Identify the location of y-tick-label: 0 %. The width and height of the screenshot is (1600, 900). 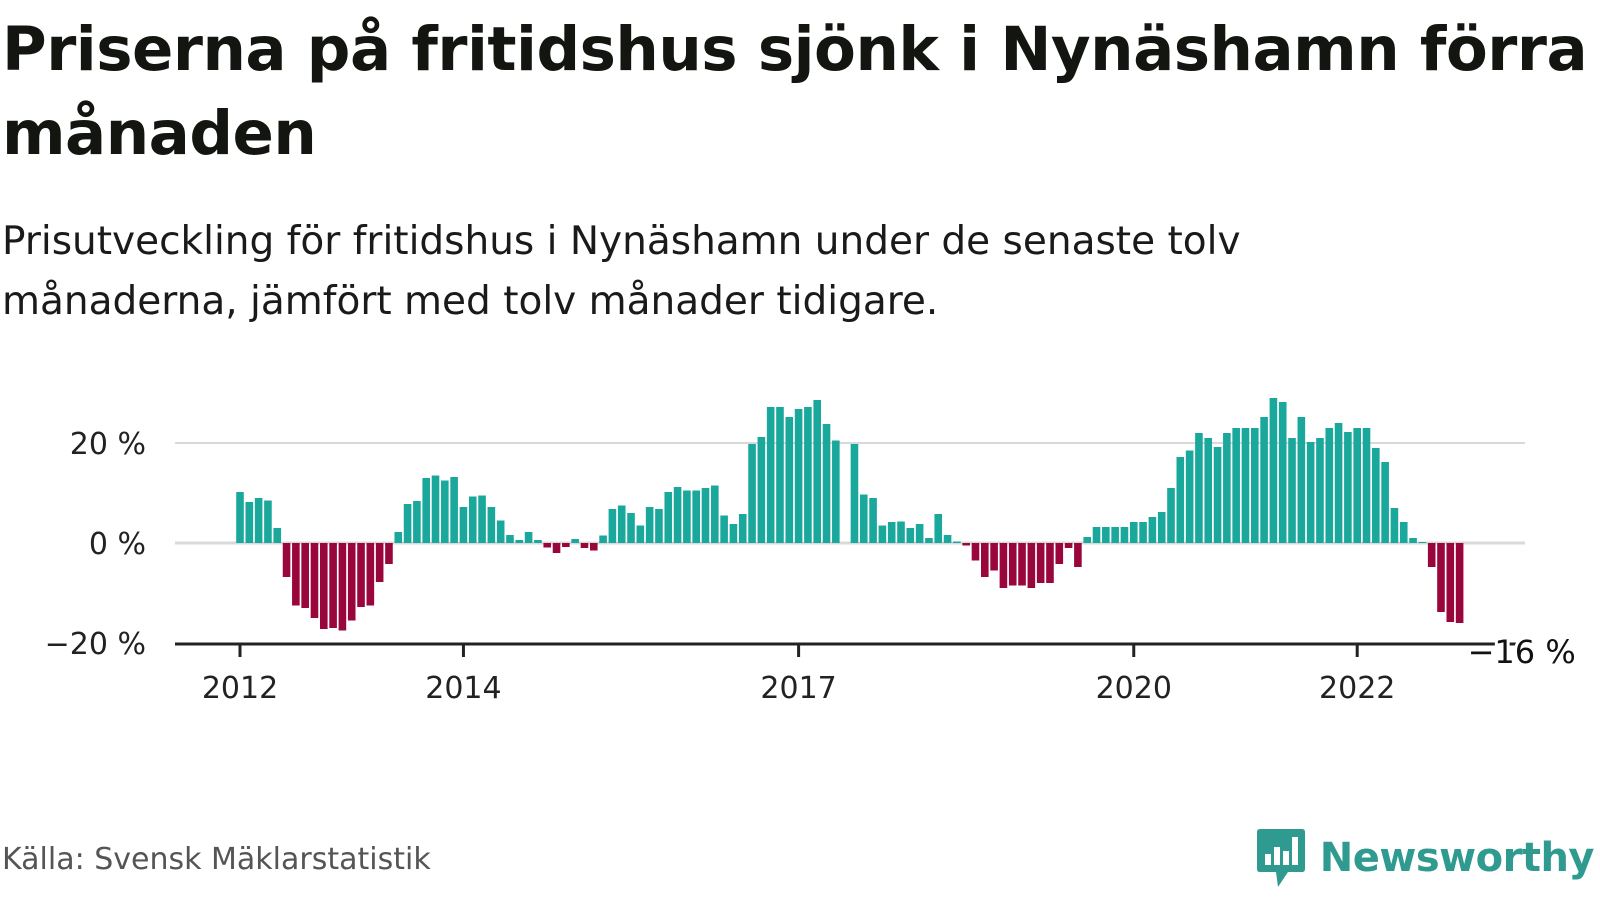
(117, 544).